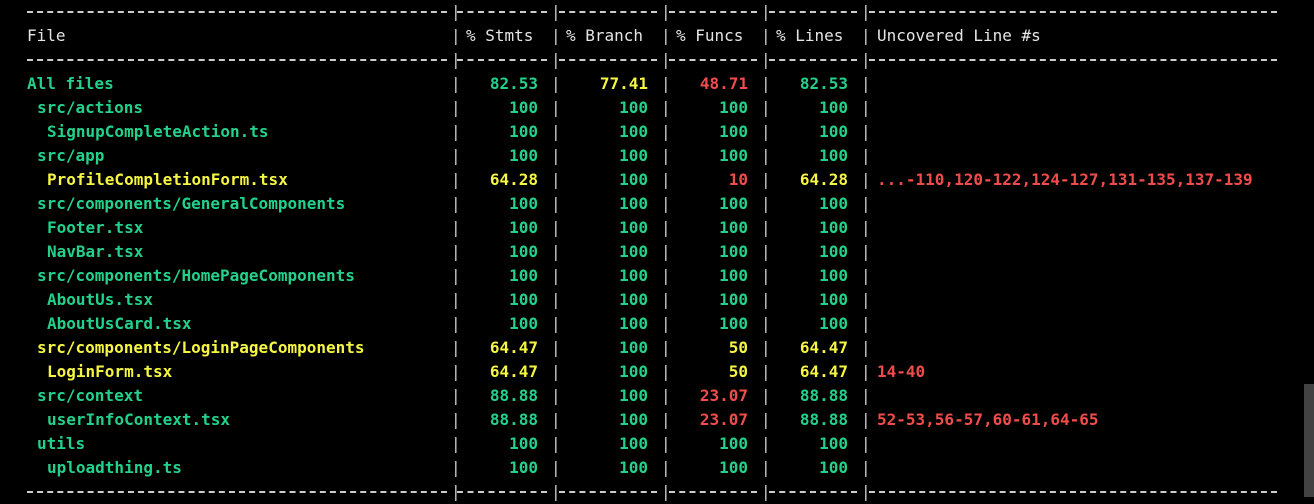 The width and height of the screenshot is (1314, 504). Describe the element at coordinates (657, 396) in the screenshot. I see `table-row: src/context 88.88 100 23.07 88.88 | | | | |` at that location.